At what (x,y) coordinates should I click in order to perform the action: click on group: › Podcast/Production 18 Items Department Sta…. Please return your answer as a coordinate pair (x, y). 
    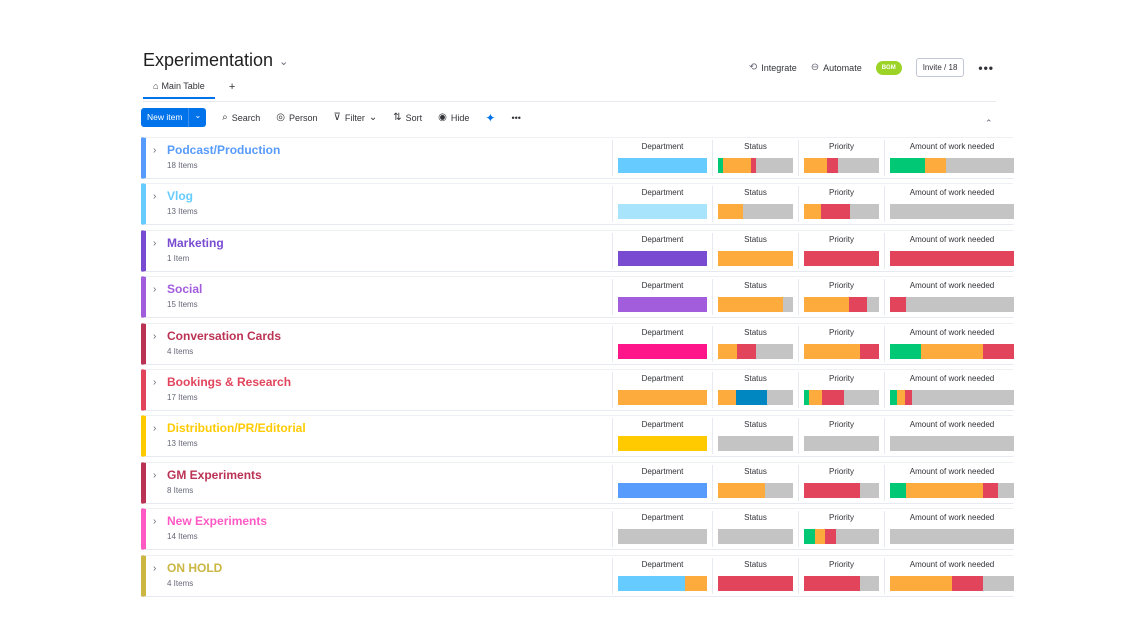
    Looking at the image, I should click on (577, 158).